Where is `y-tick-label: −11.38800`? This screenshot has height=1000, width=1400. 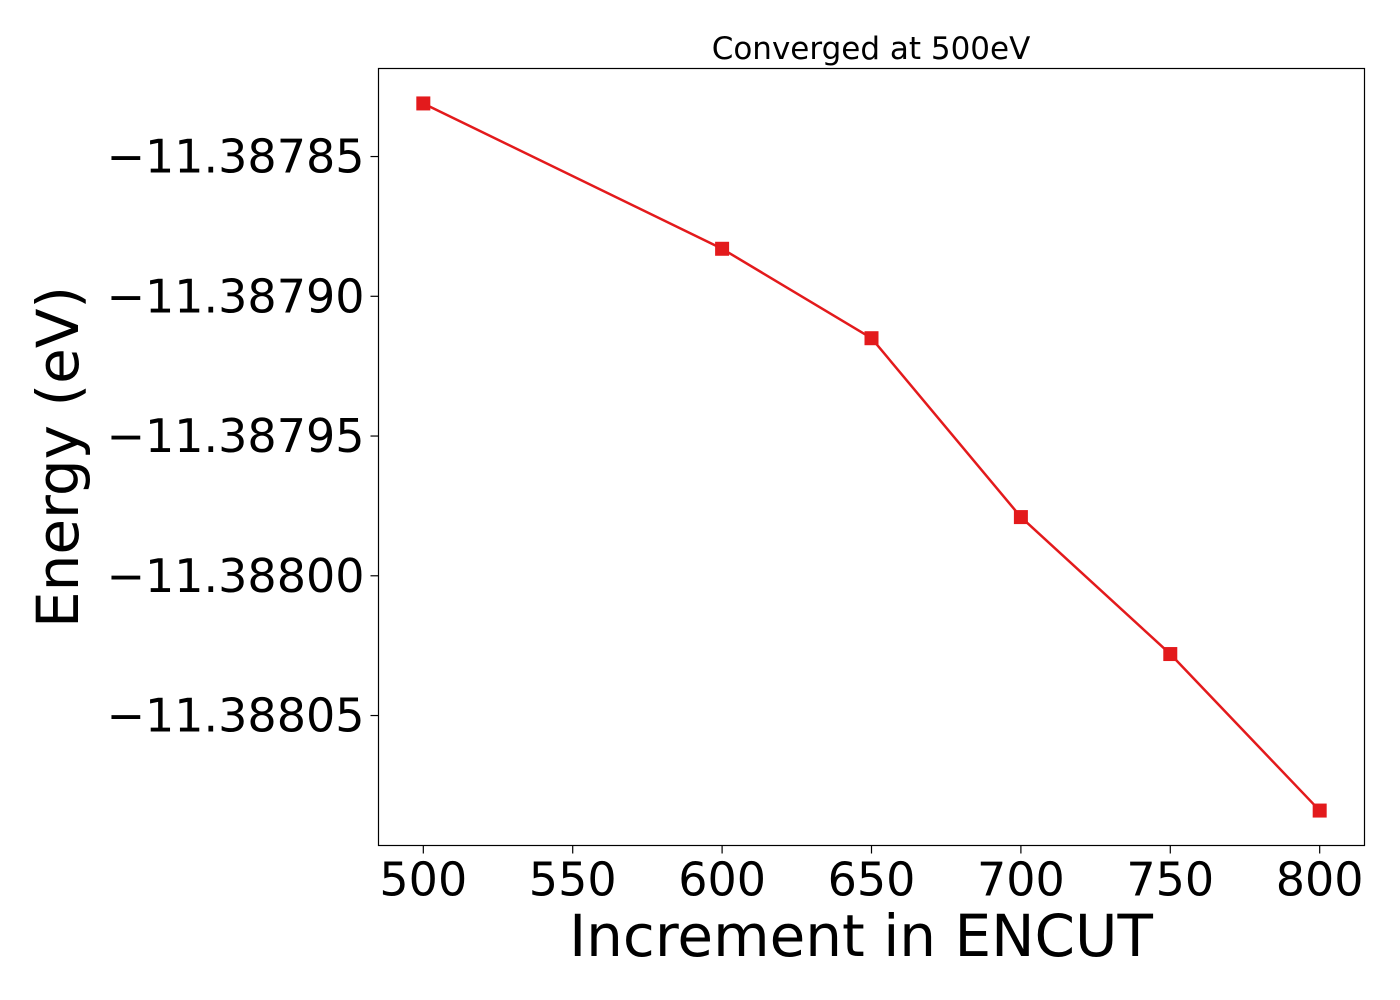
y-tick-label: −11.38800 is located at coordinates (235, 576).